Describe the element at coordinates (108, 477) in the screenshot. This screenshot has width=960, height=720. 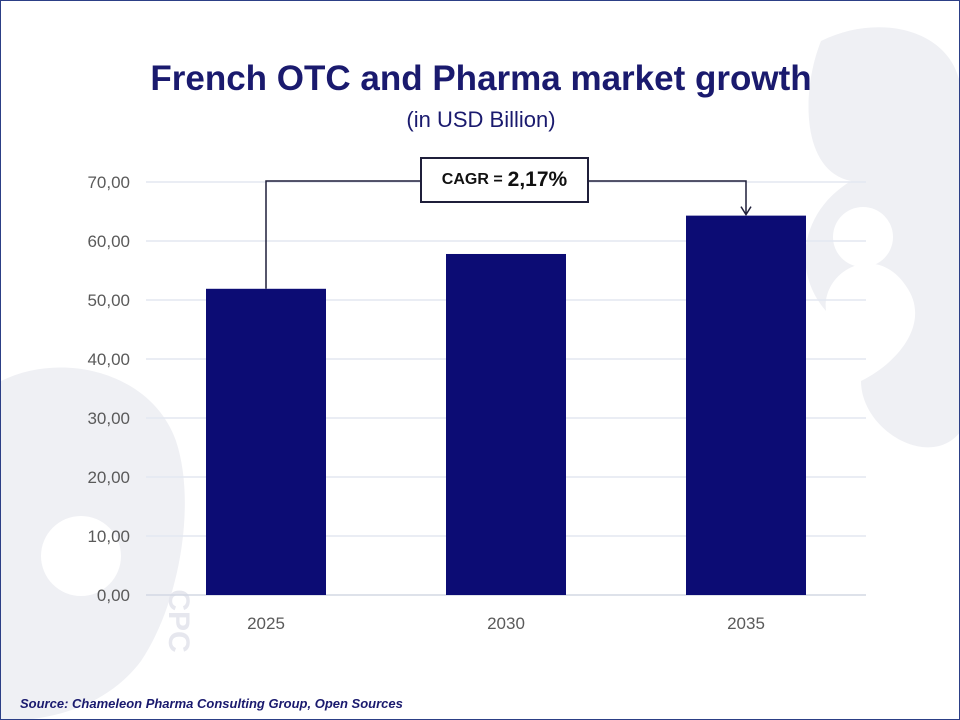
I see `y-tick-label: 20,00` at that location.